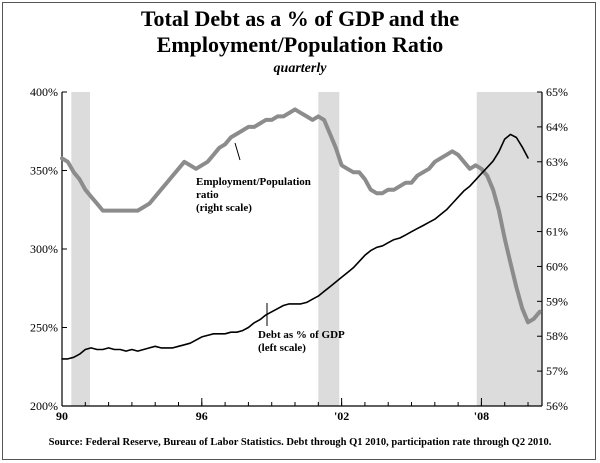 Image resolution: width=600 pixels, height=463 pixels. I want to click on right-tick-label: 64%, so click(557, 127).